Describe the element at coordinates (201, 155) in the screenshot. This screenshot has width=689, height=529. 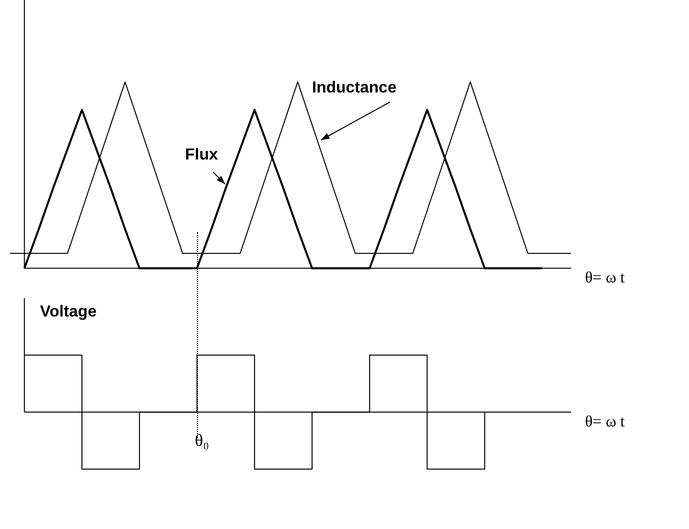
I see `series-label: Flux` at that location.